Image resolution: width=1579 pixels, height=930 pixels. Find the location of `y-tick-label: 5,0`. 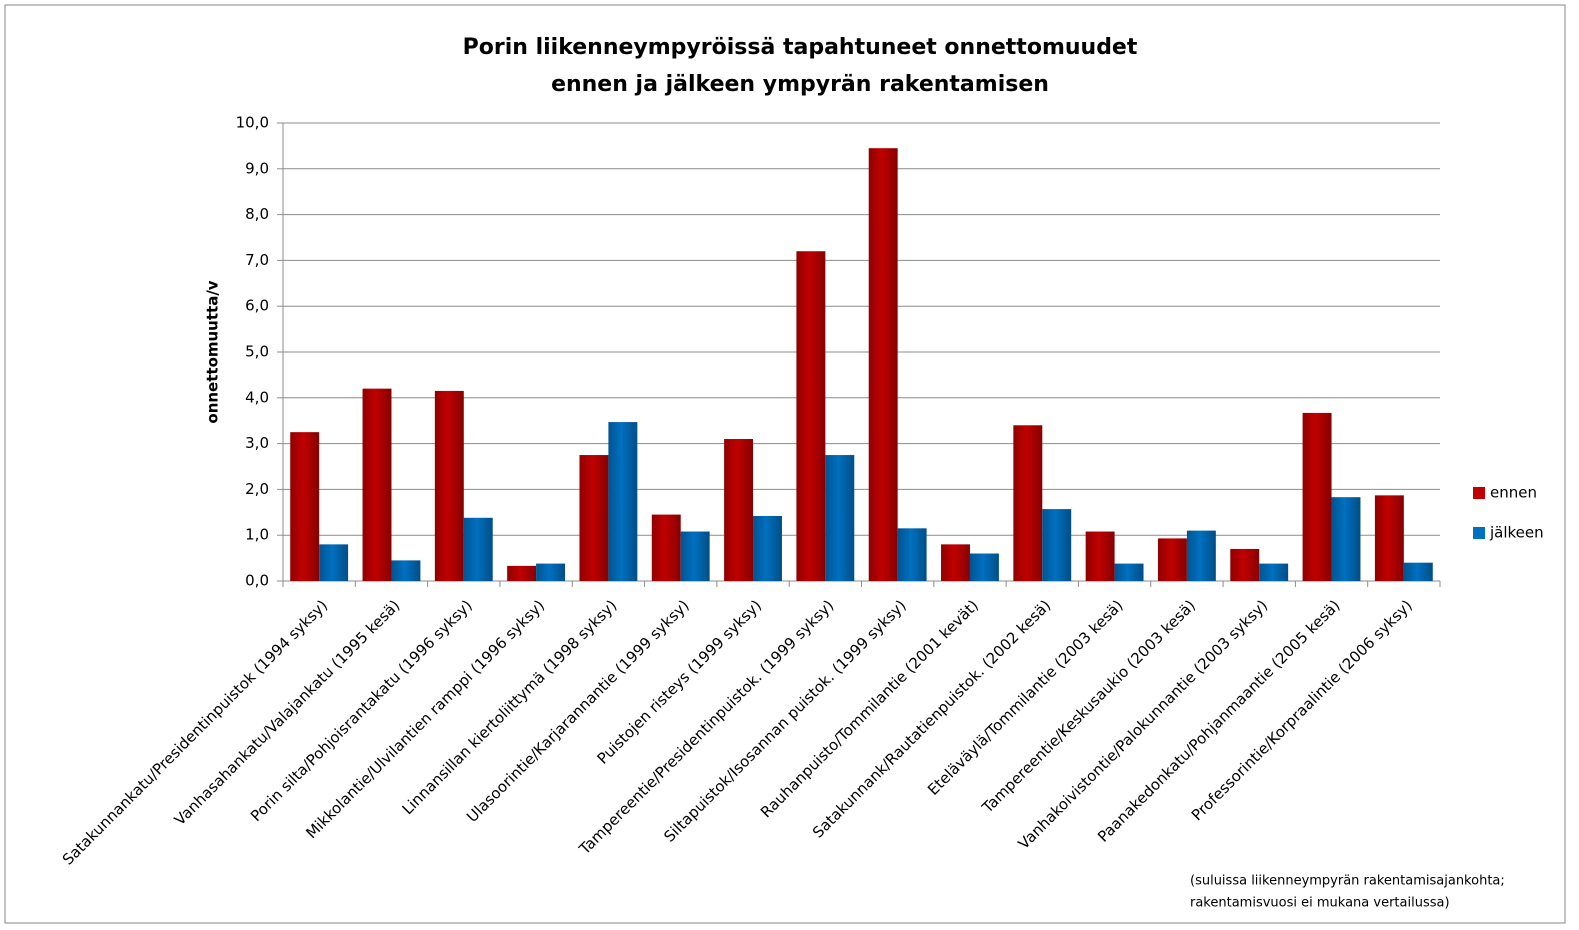

y-tick-label: 5,0 is located at coordinates (257, 352).